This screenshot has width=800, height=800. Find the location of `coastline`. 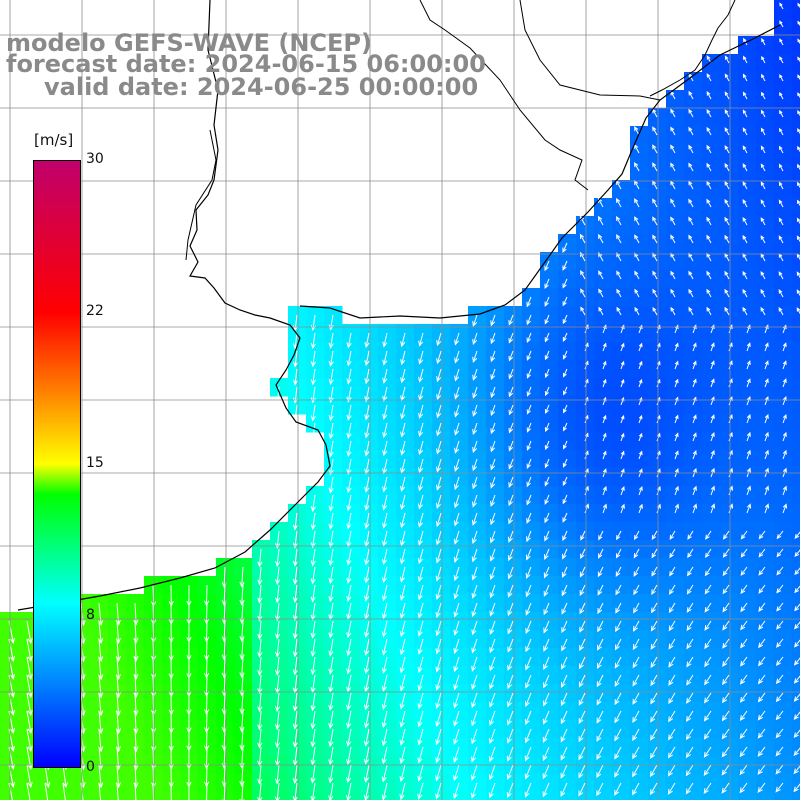

coastline is located at coordinates (504, 95).